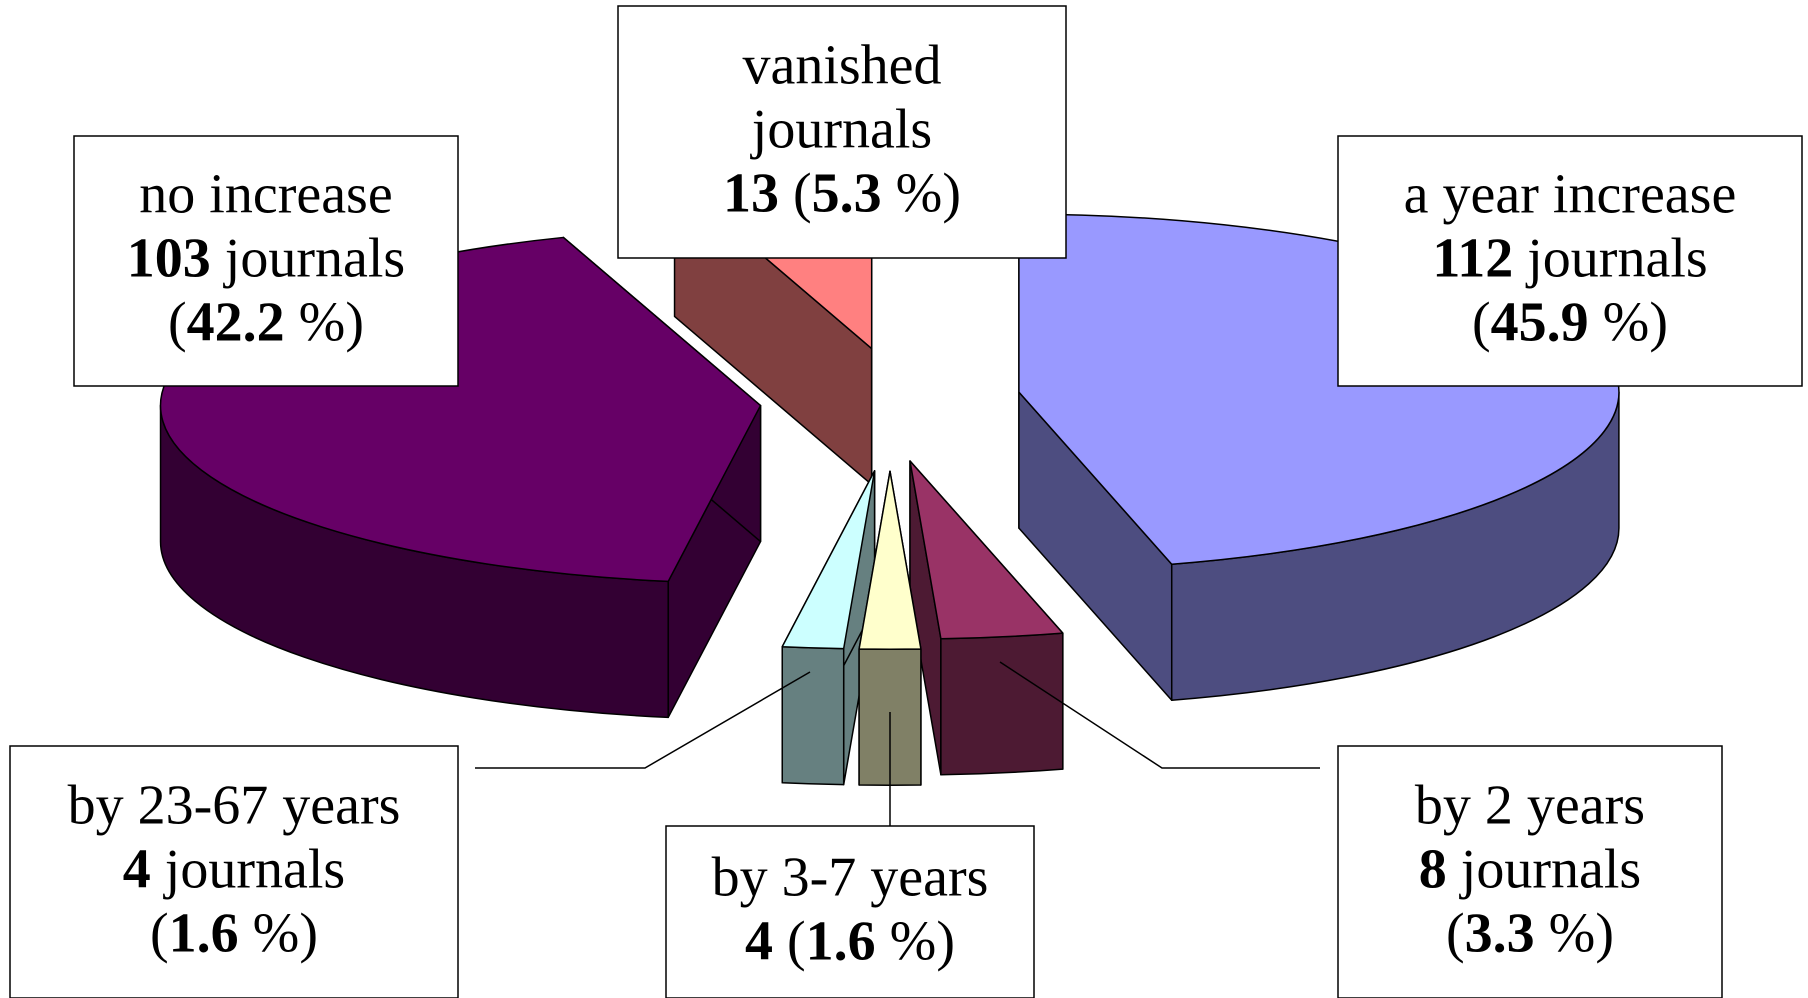  I want to click on slice-by_3_7_years, so click(890, 628).